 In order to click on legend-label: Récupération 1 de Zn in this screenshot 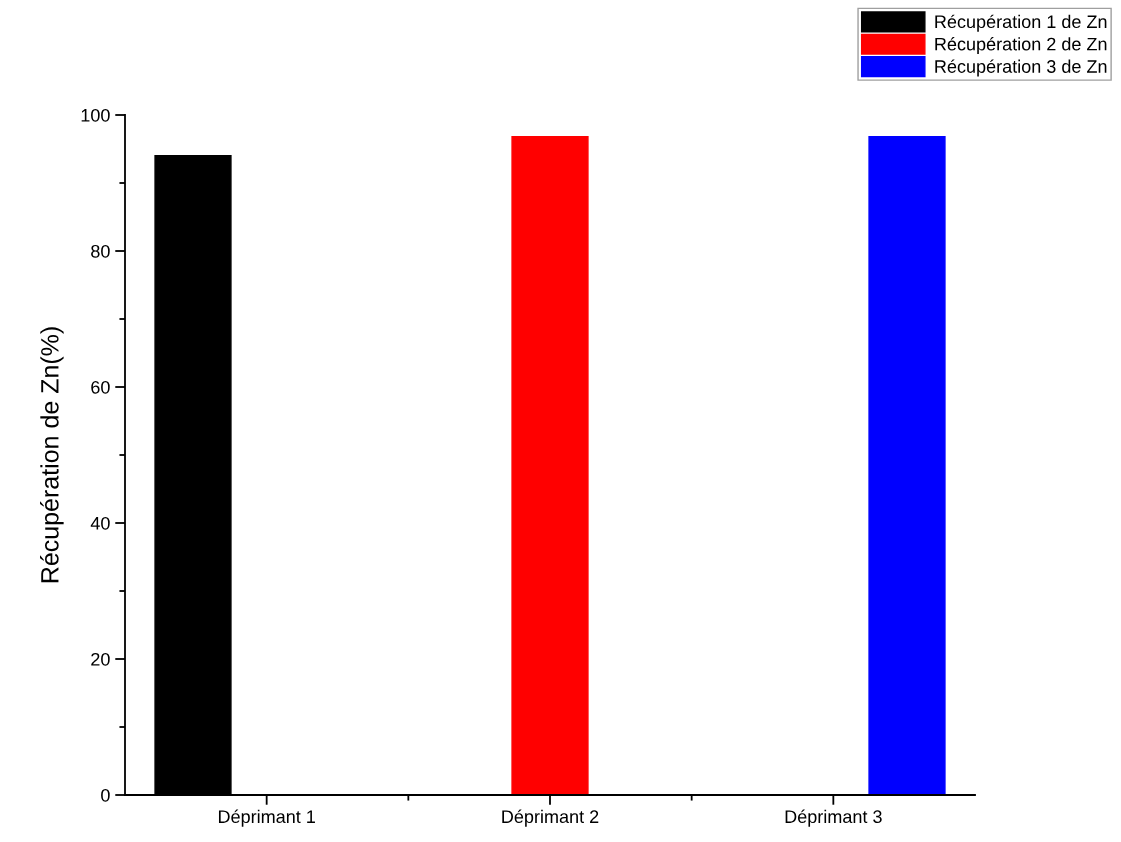, I will do `click(1021, 23)`.